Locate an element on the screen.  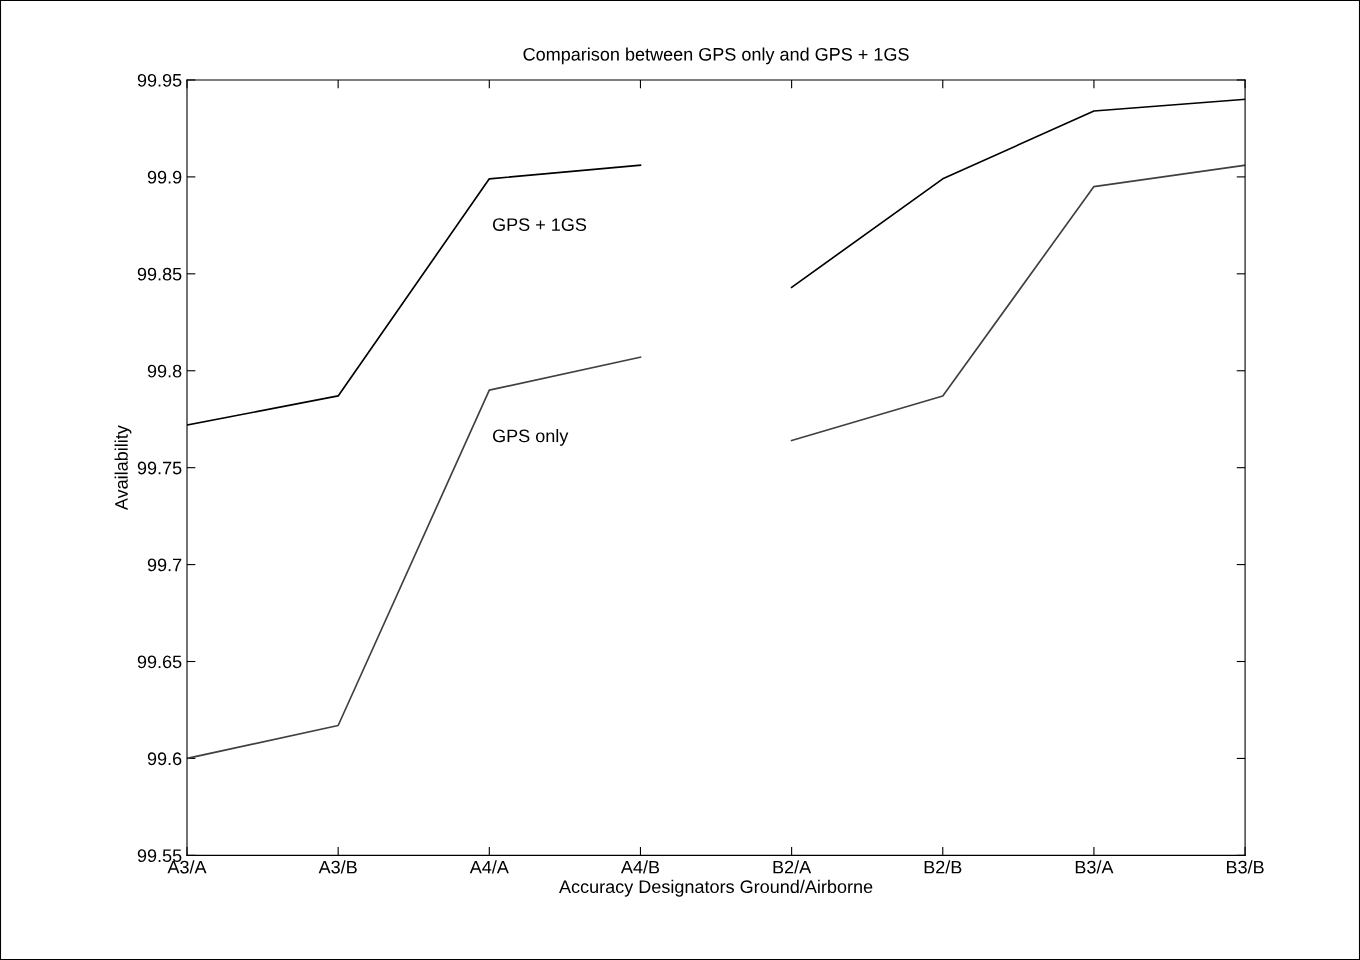
x-tick-label: A4/B is located at coordinates (640, 867).